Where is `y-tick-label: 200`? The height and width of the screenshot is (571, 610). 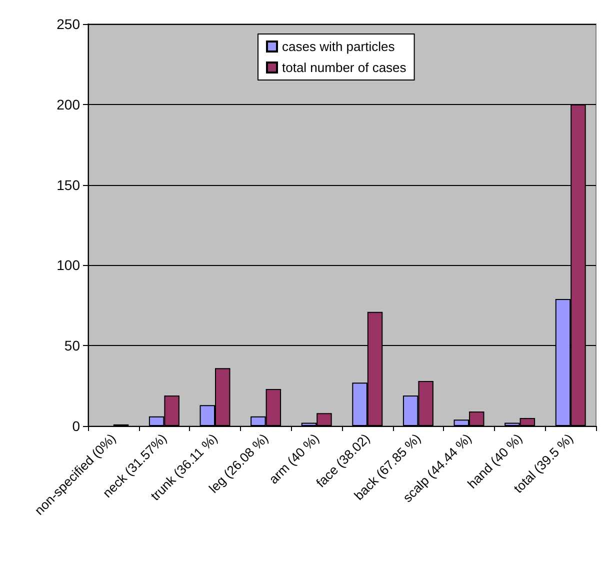
y-tick-label: 200 is located at coordinates (68, 104).